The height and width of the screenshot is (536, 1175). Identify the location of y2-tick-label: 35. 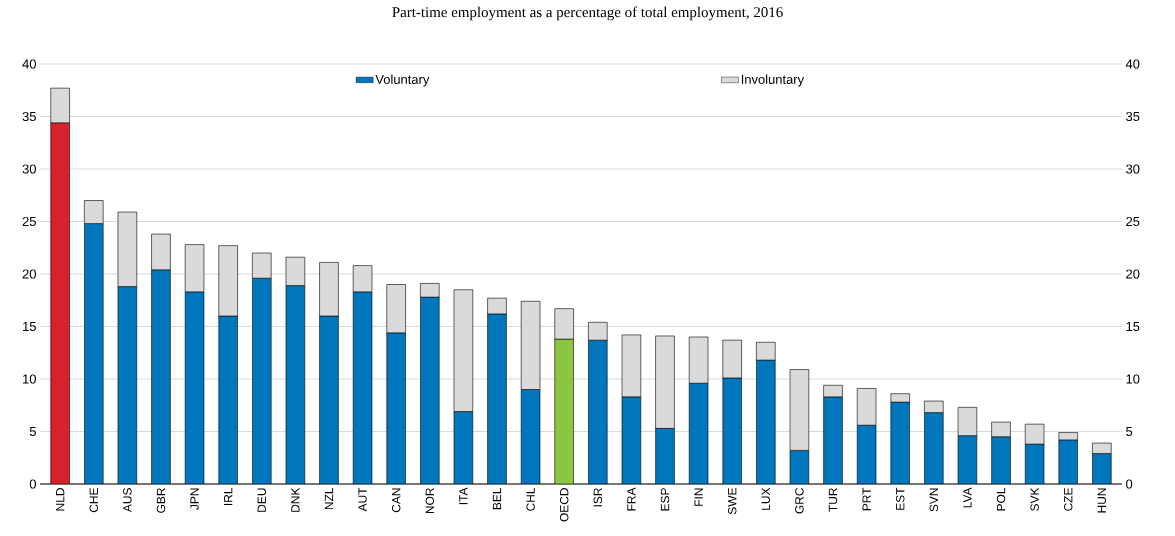
(1133, 116).